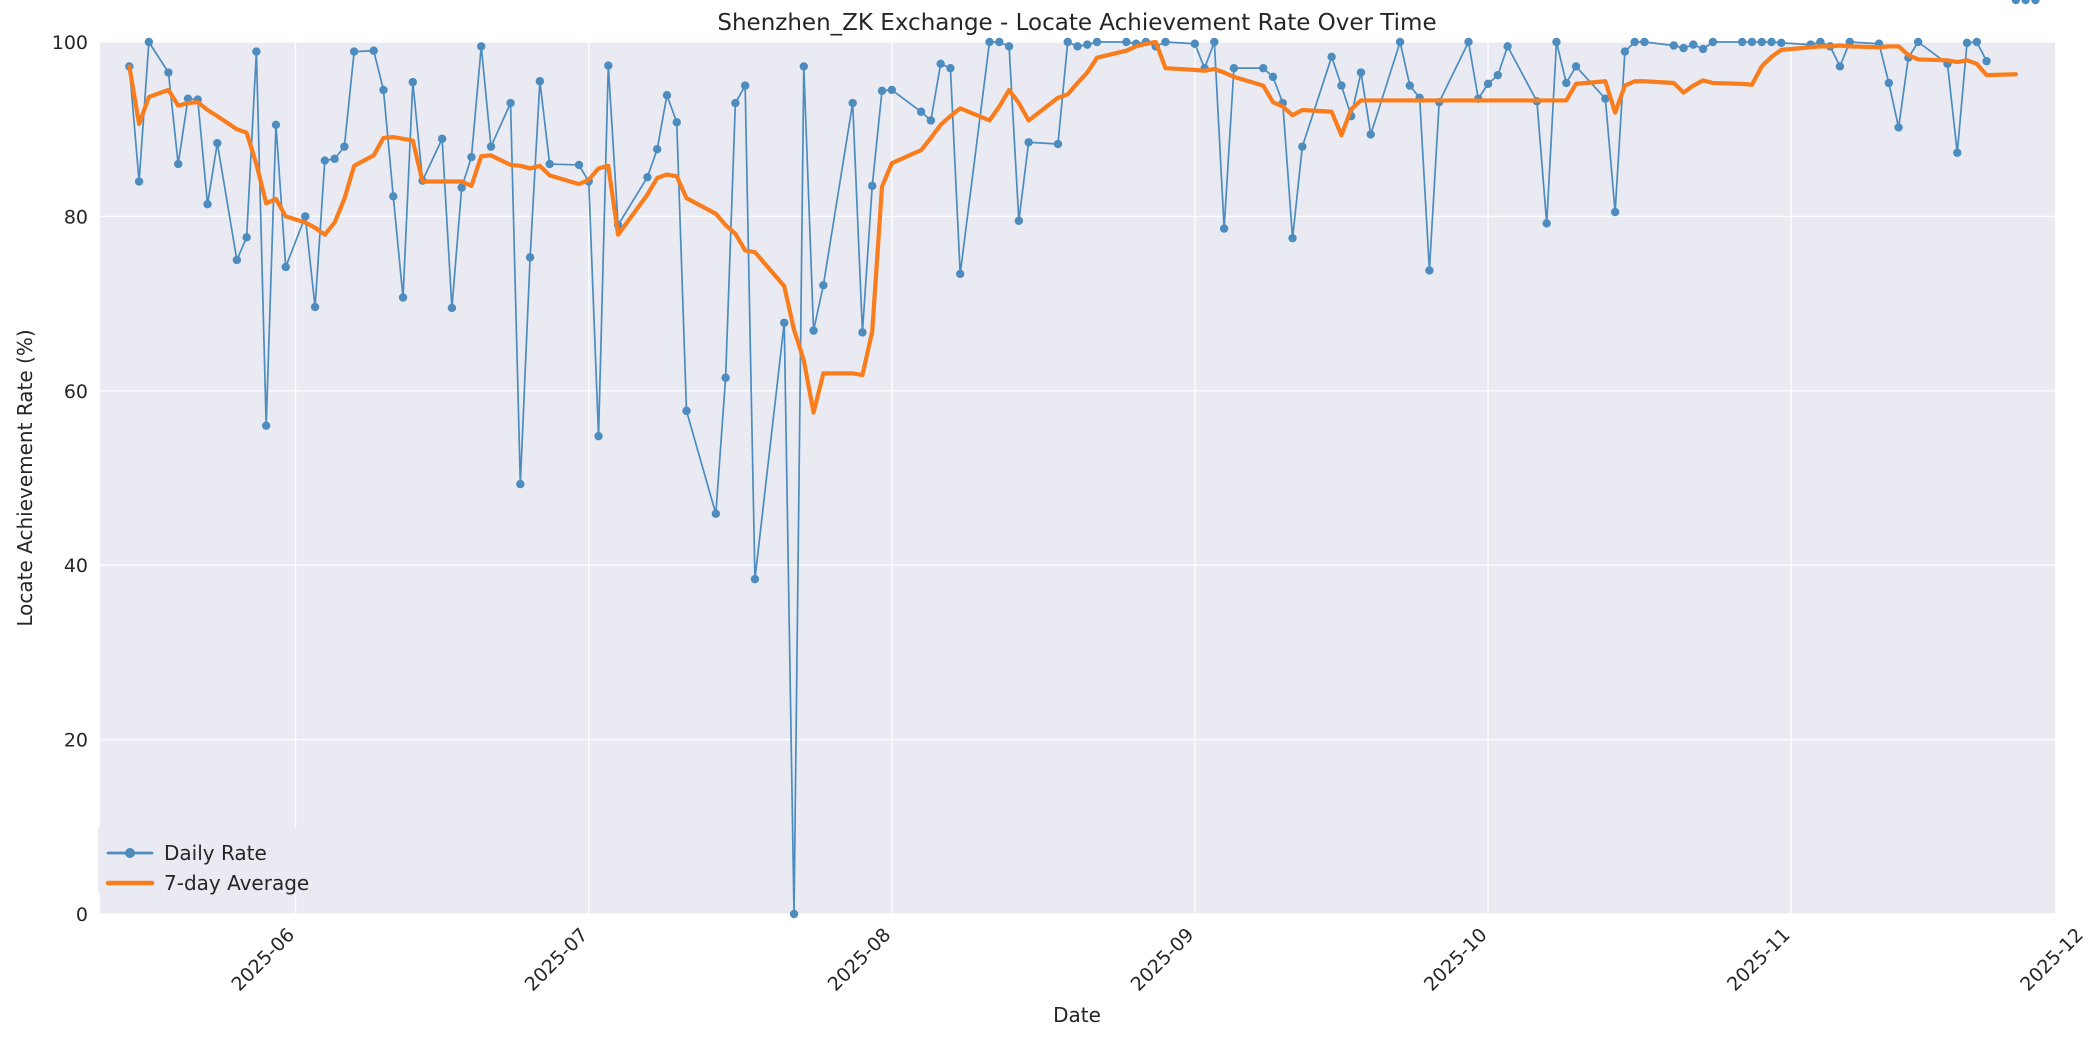  Describe the element at coordinates (76, 217) in the screenshot. I see `y-tick-label: 80` at that location.